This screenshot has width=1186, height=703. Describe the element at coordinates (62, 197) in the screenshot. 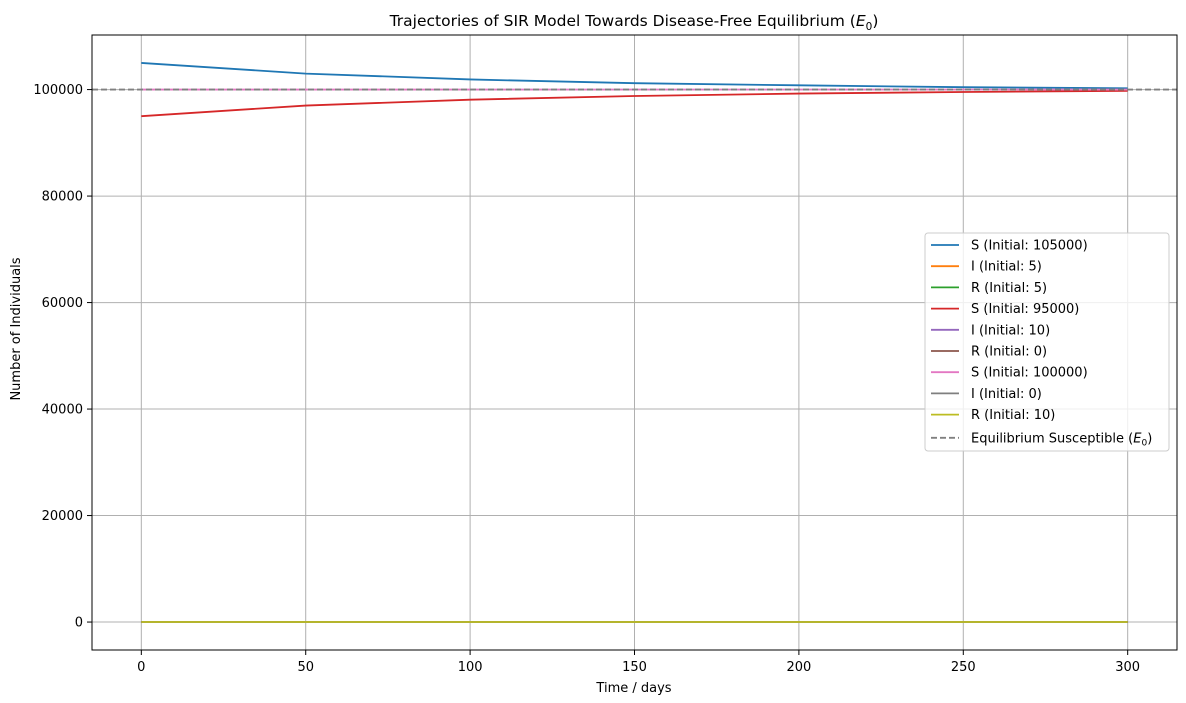

I see `y-tick-label: 80000` at that location.